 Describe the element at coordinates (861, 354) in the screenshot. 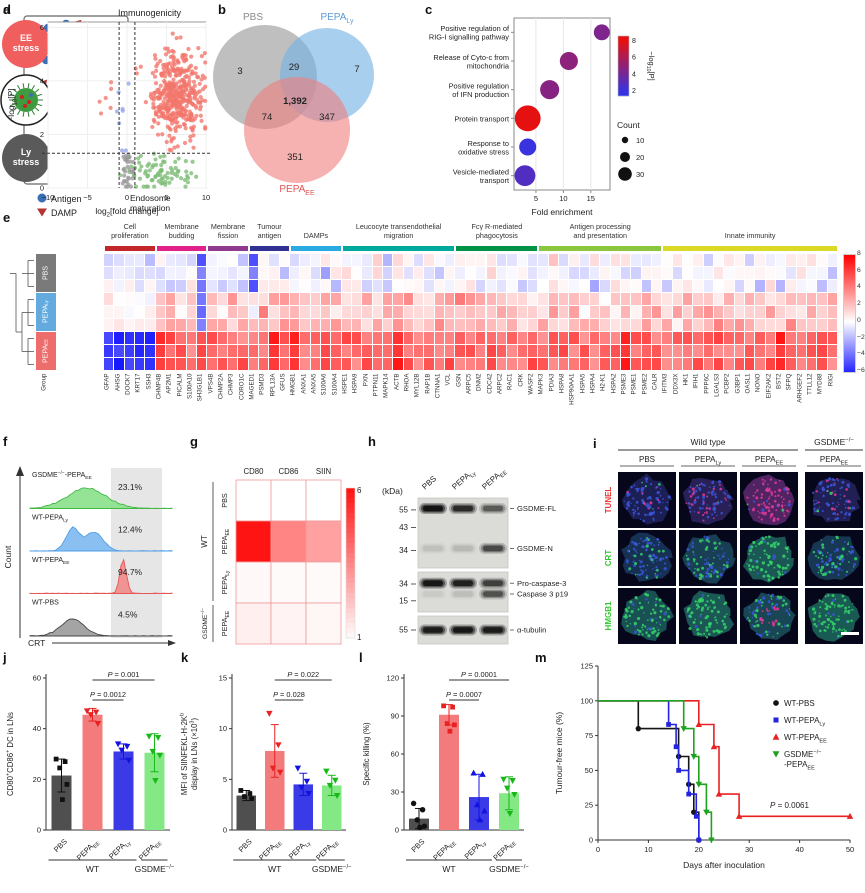

I see `e-colorbar-tick: −4` at that location.